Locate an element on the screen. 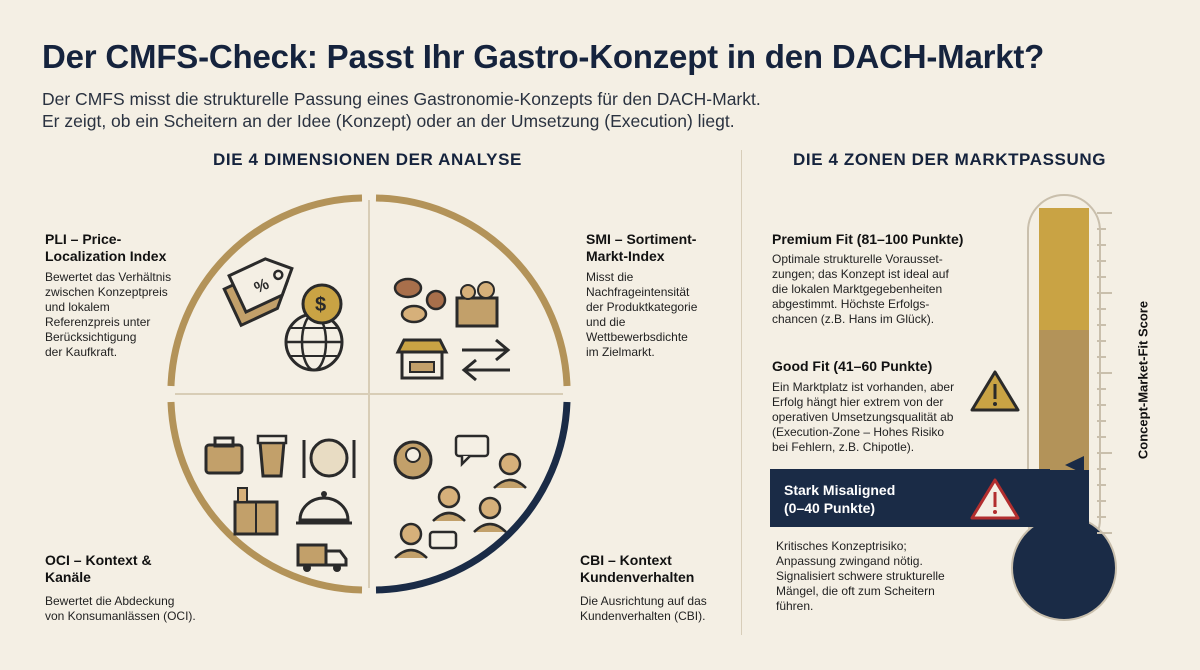  desc-line: führen. is located at coordinates (795, 606).